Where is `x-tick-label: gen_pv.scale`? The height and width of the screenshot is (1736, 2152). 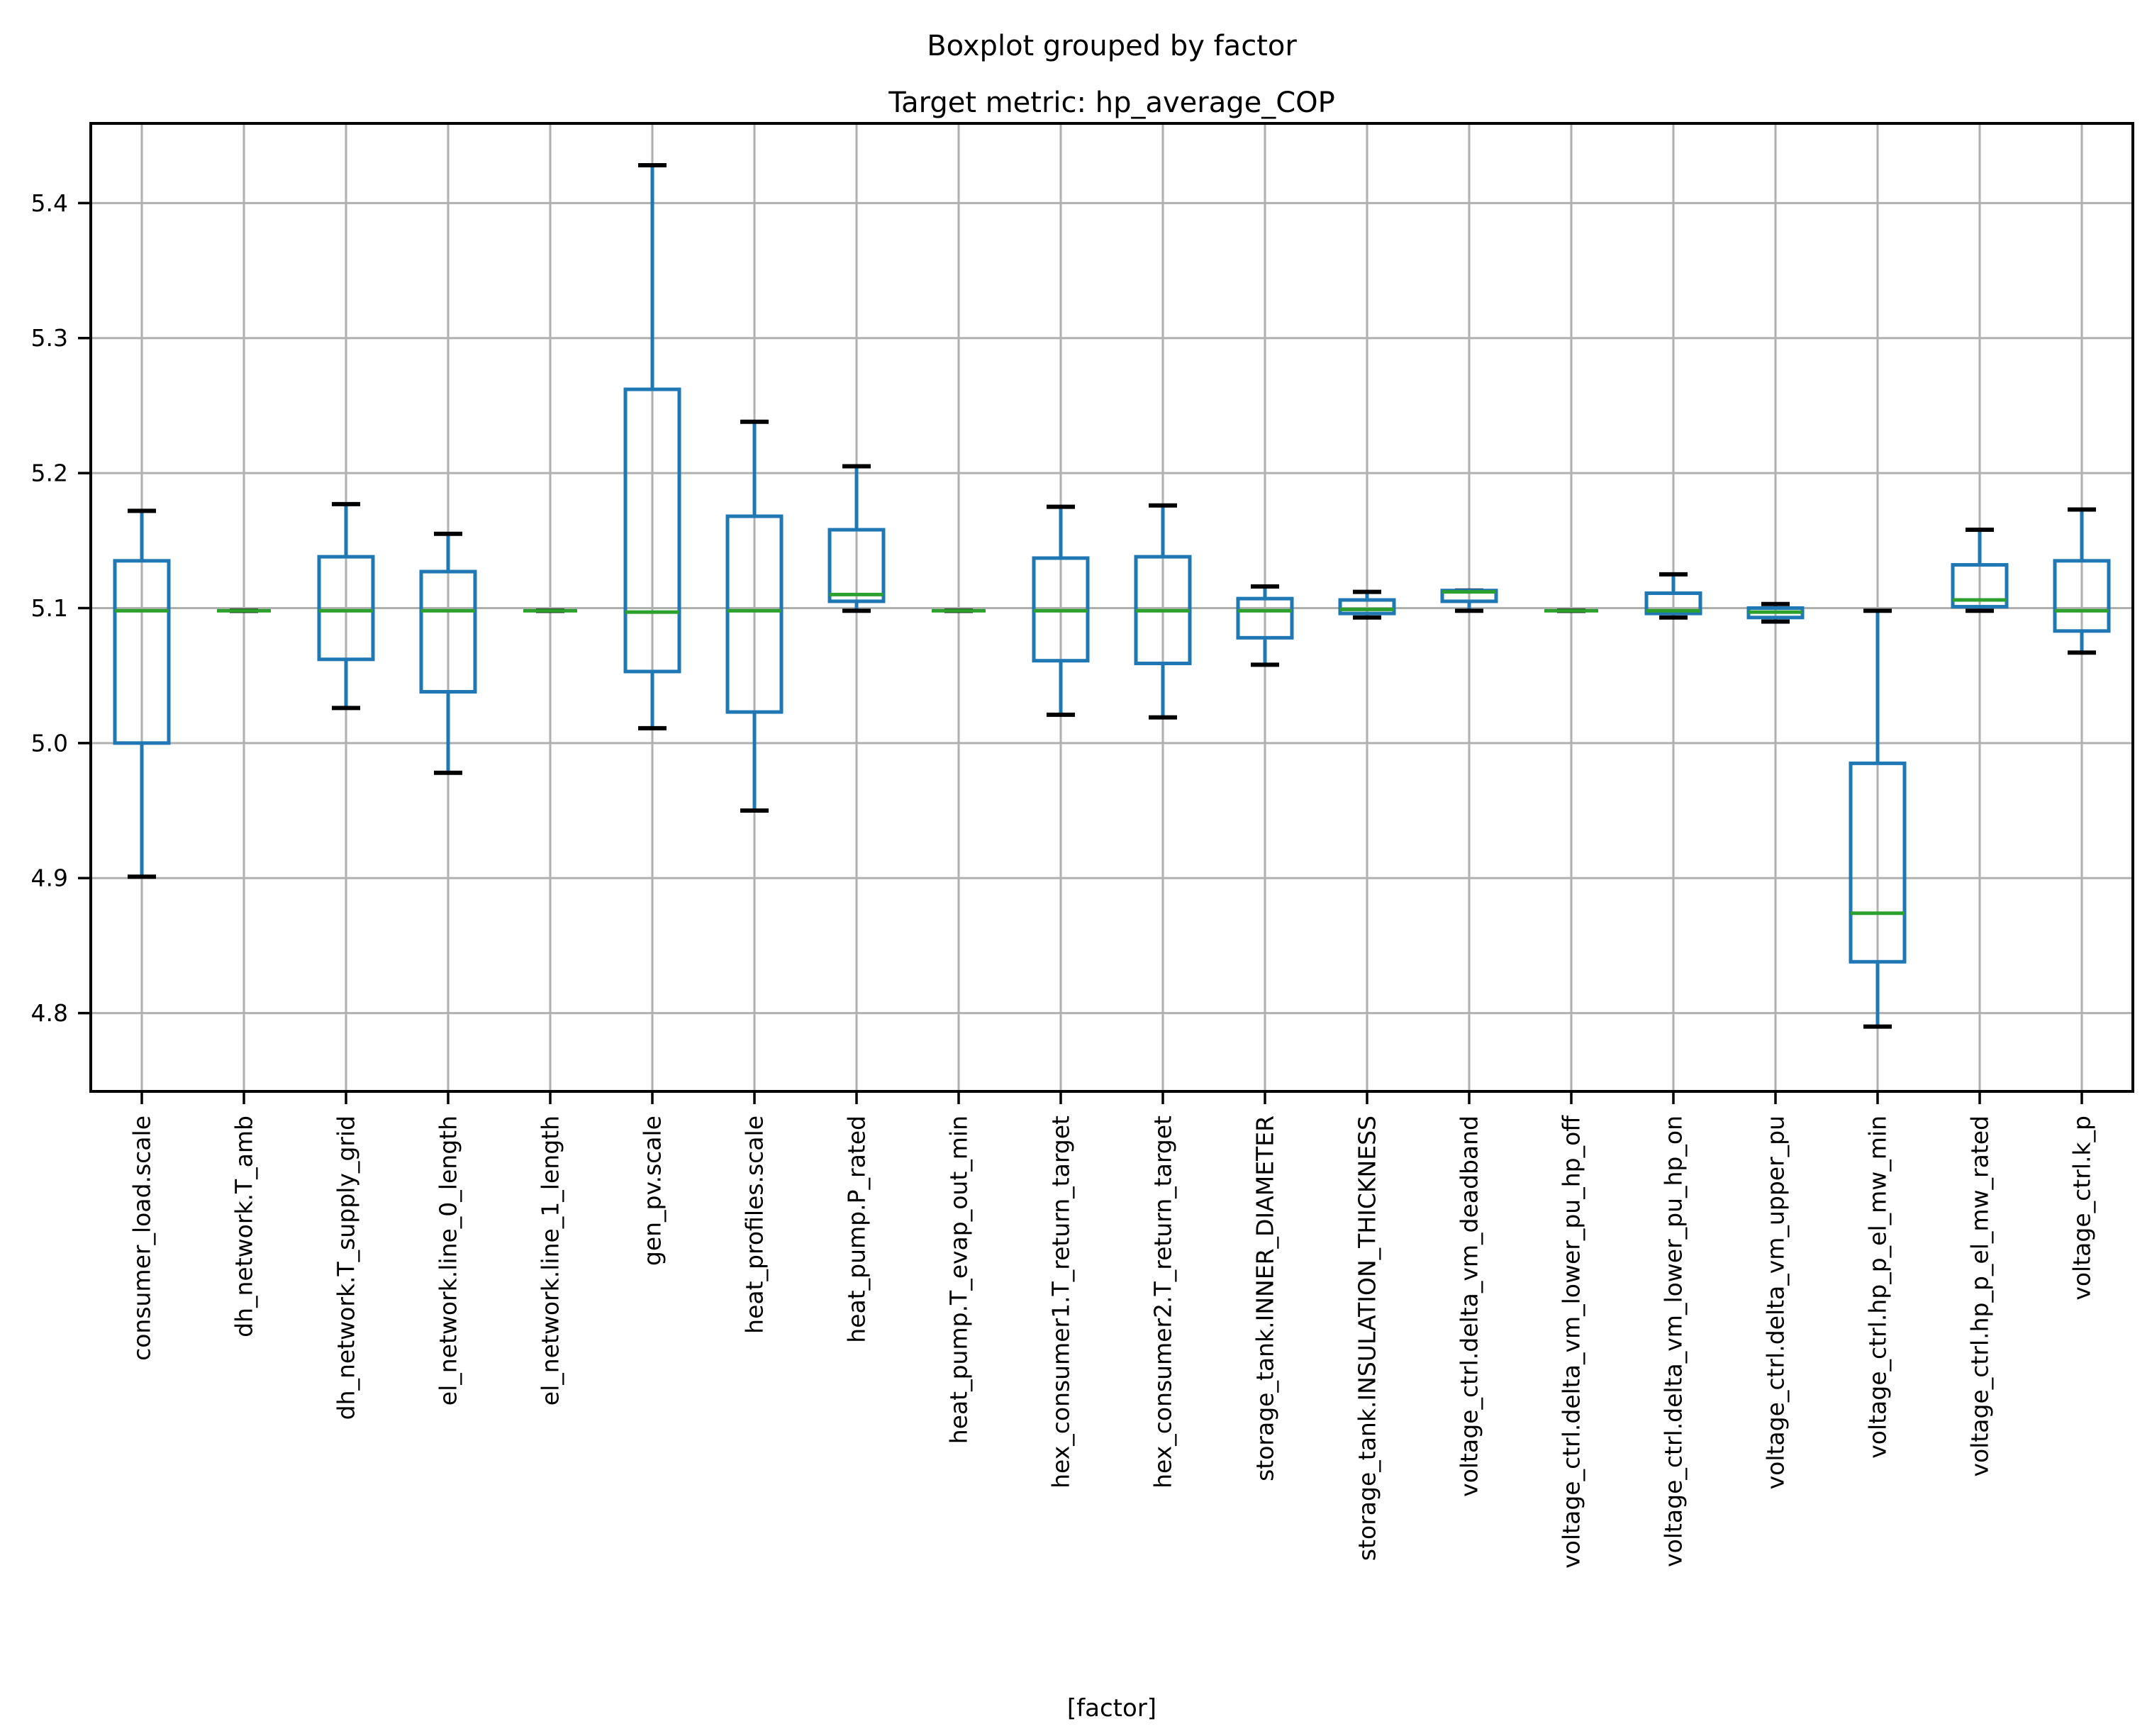
x-tick-label: gen_pv.scale is located at coordinates (653, 1190).